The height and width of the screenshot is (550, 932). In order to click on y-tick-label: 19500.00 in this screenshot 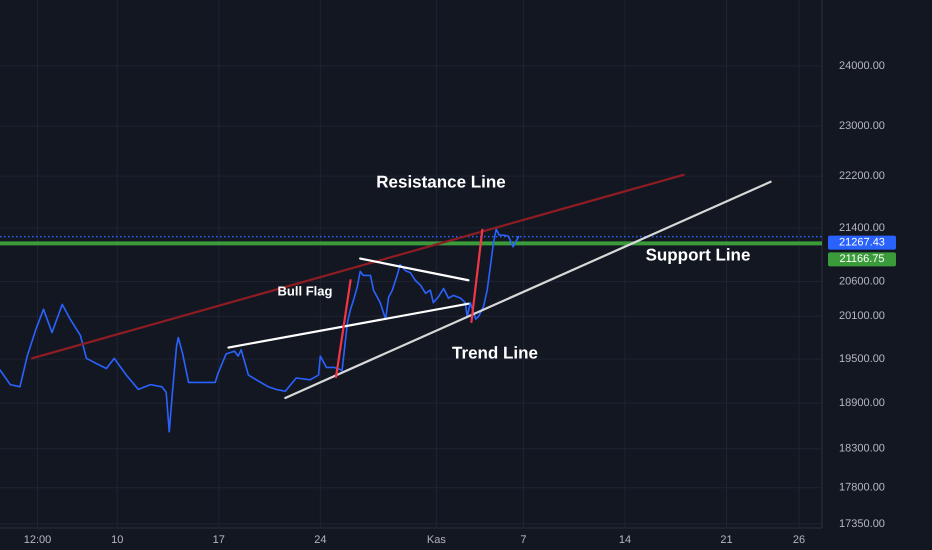, I will do `click(862, 358)`.